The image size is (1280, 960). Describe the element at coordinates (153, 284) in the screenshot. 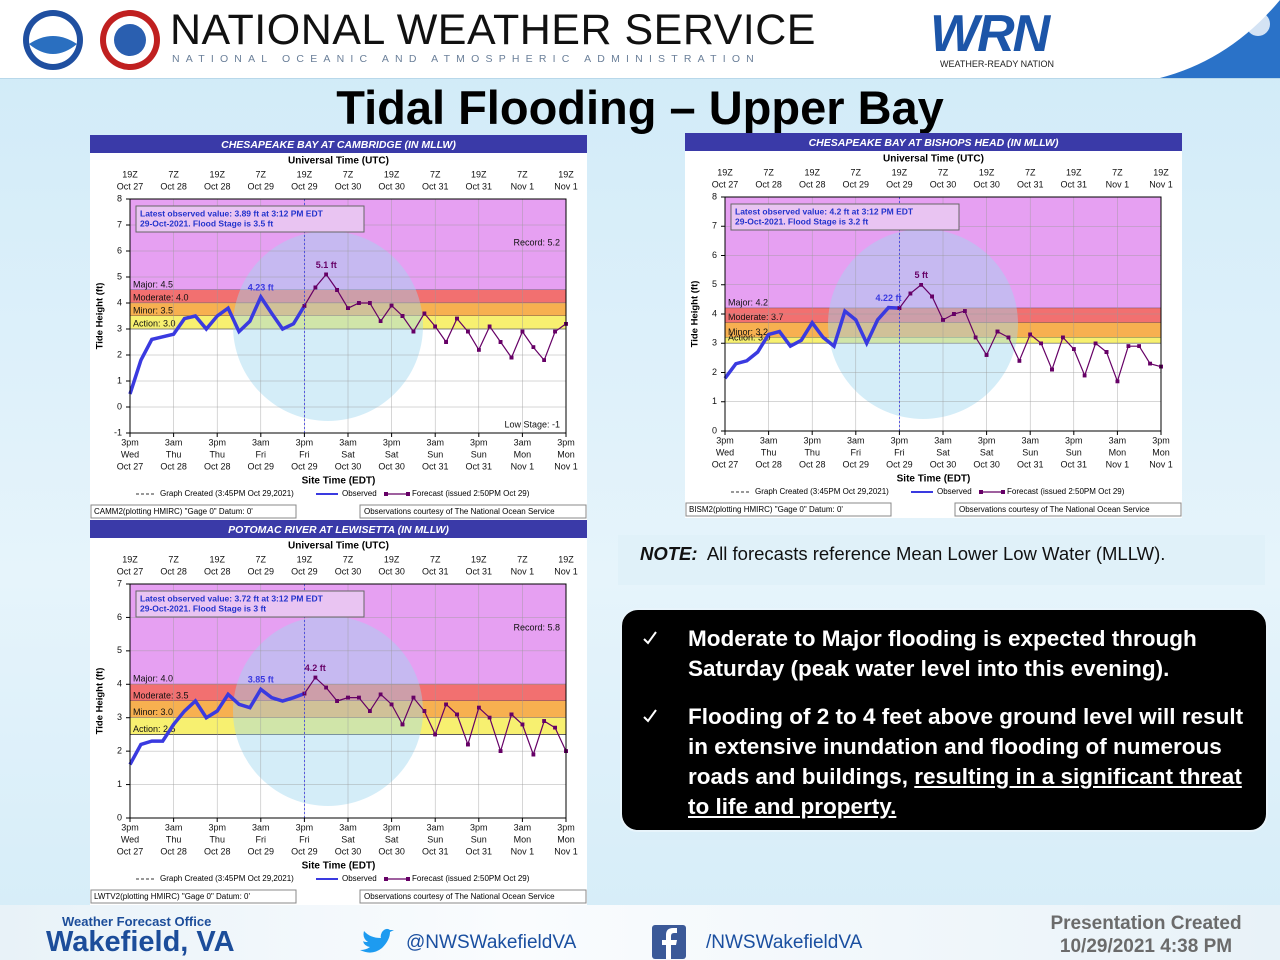

I see `stage-label: Major: 4.5` at that location.